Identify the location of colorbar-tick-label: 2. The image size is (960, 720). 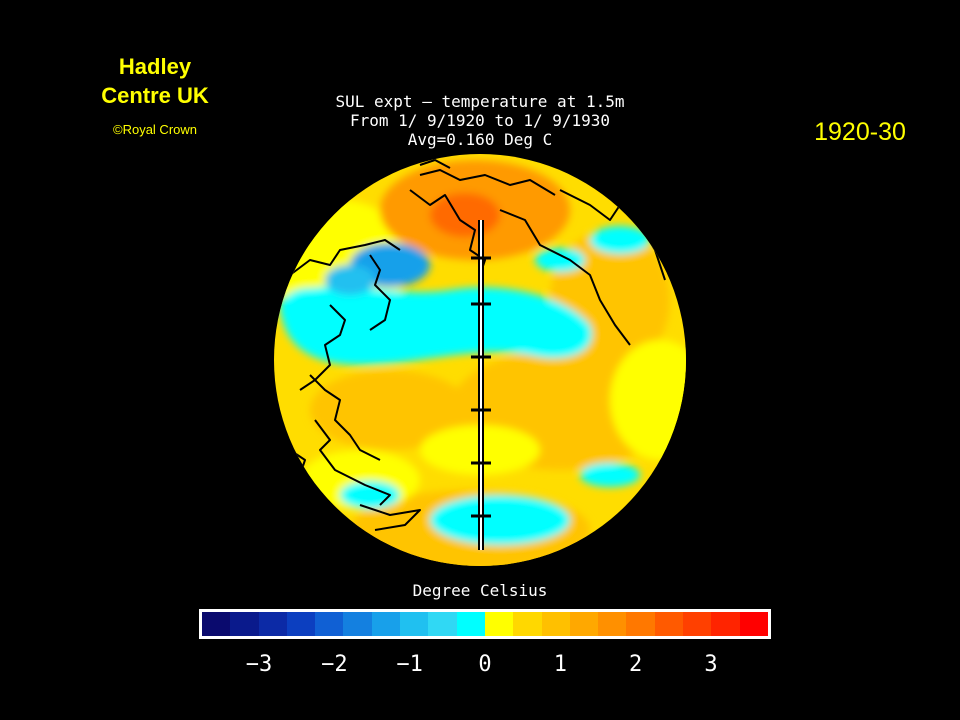
(636, 664).